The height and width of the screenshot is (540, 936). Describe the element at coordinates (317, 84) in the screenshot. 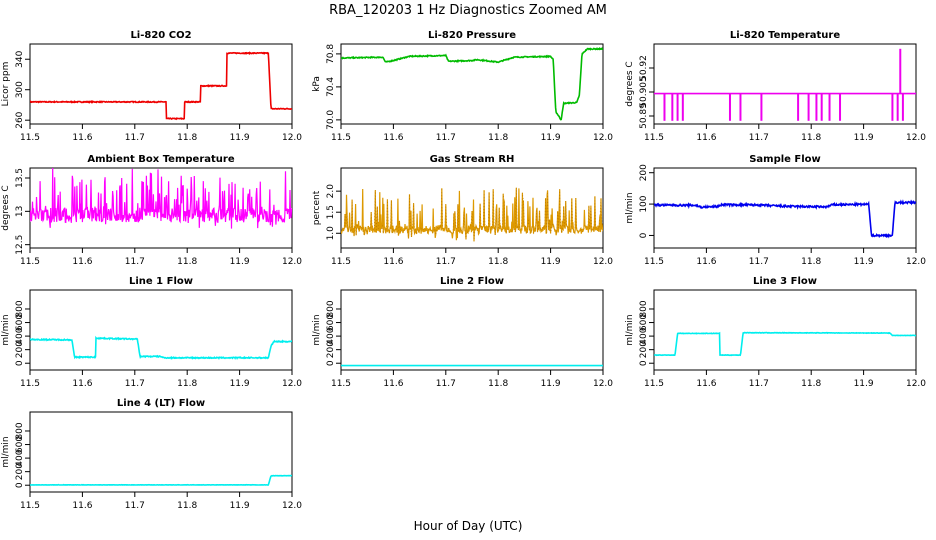

I see `y-axis-label: kPa` at that location.